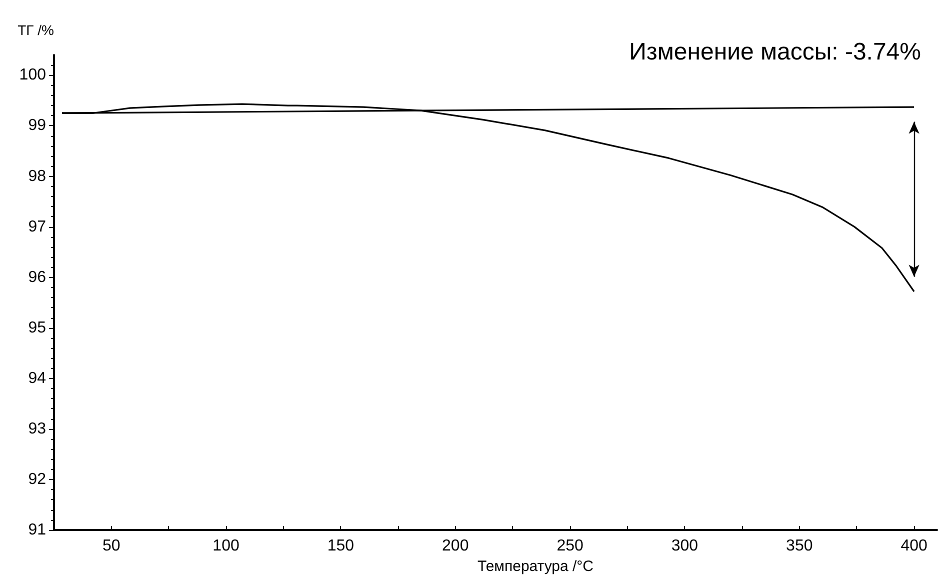 This screenshot has height=579, width=951. I want to click on x-tick-label: 350, so click(799, 546).